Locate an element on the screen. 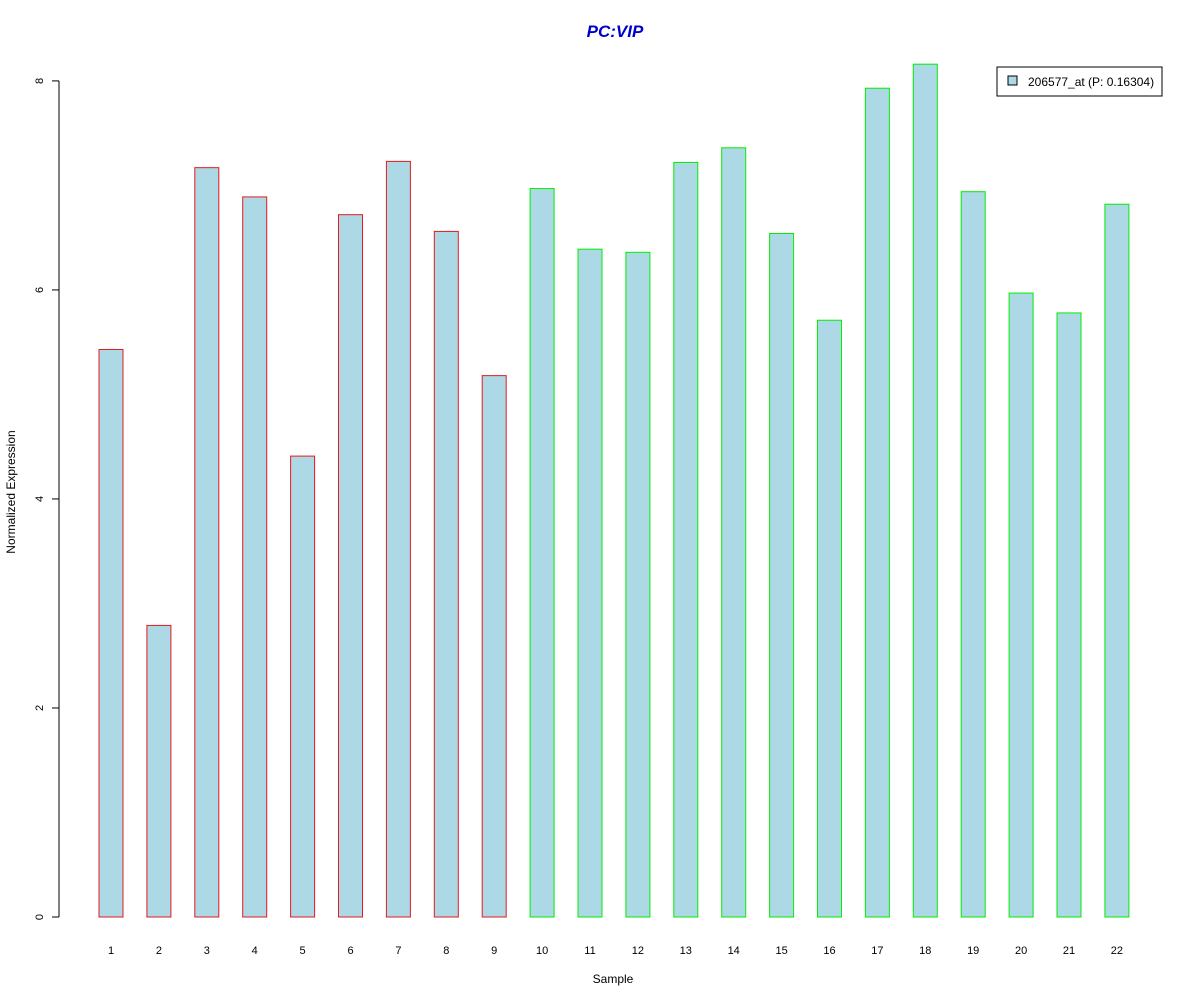 The height and width of the screenshot is (1005, 1200). x-tick-label: 13 is located at coordinates (686, 951).